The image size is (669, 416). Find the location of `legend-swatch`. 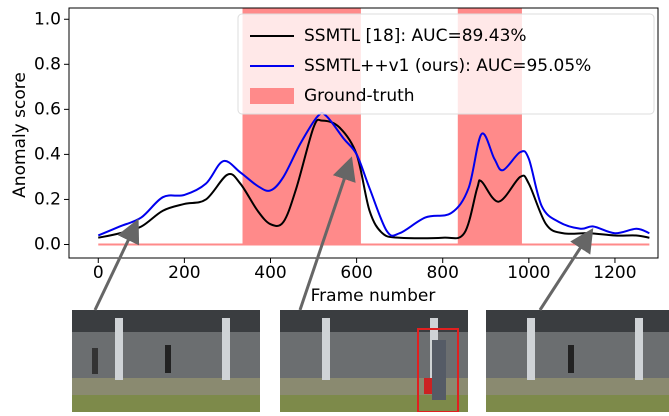

legend-swatch is located at coordinates (272, 96).